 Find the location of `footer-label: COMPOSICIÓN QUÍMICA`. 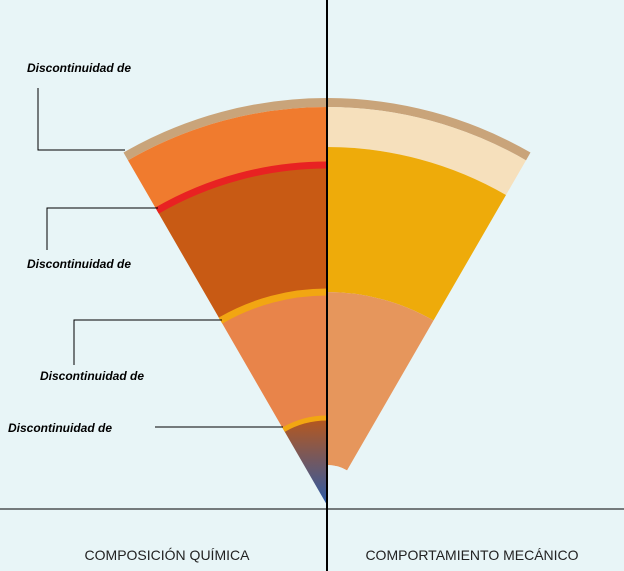

footer-label: COMPOSICIÓN QUÍMICA is located at coordinates (167, 555).